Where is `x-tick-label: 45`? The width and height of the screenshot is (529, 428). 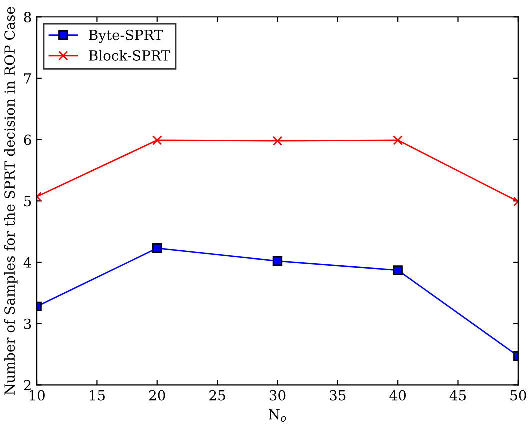 x-tick-label: 45 is located at coordinates (458, 395).